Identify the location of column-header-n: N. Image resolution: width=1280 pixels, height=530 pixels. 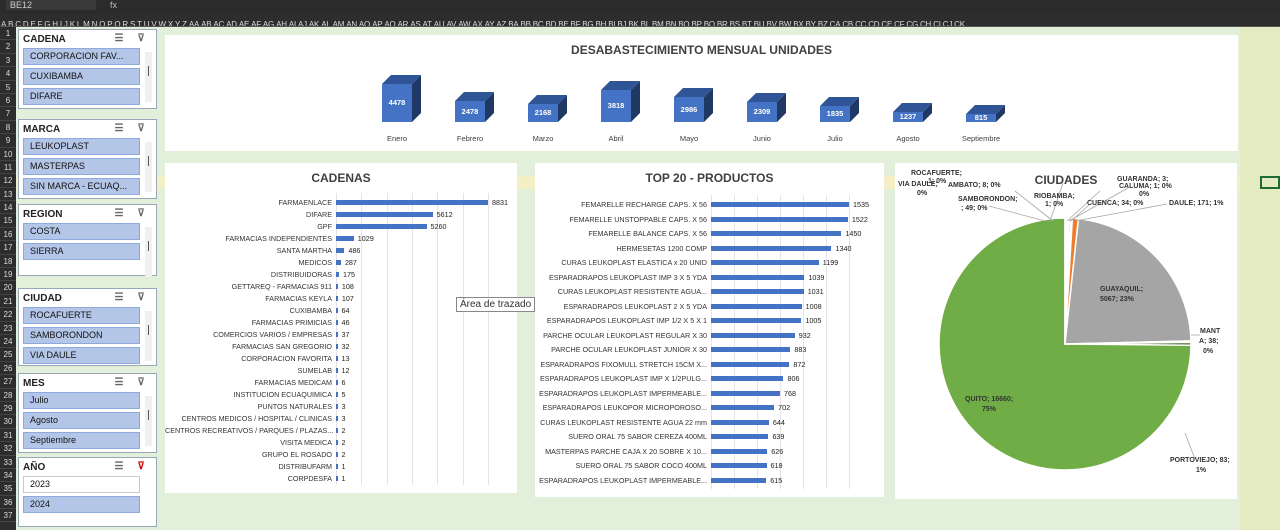
(94, 23).